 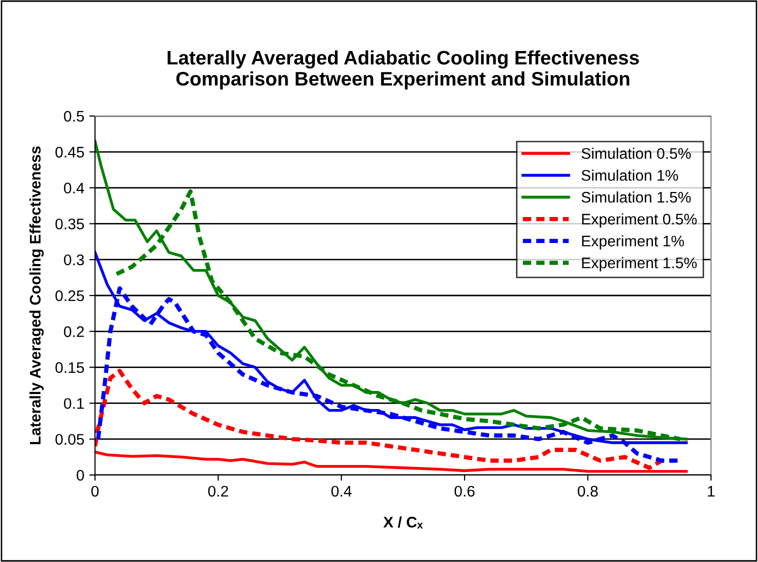 I want to click on x-axis-title: X / Cₓ, so click(x=403, y=522).